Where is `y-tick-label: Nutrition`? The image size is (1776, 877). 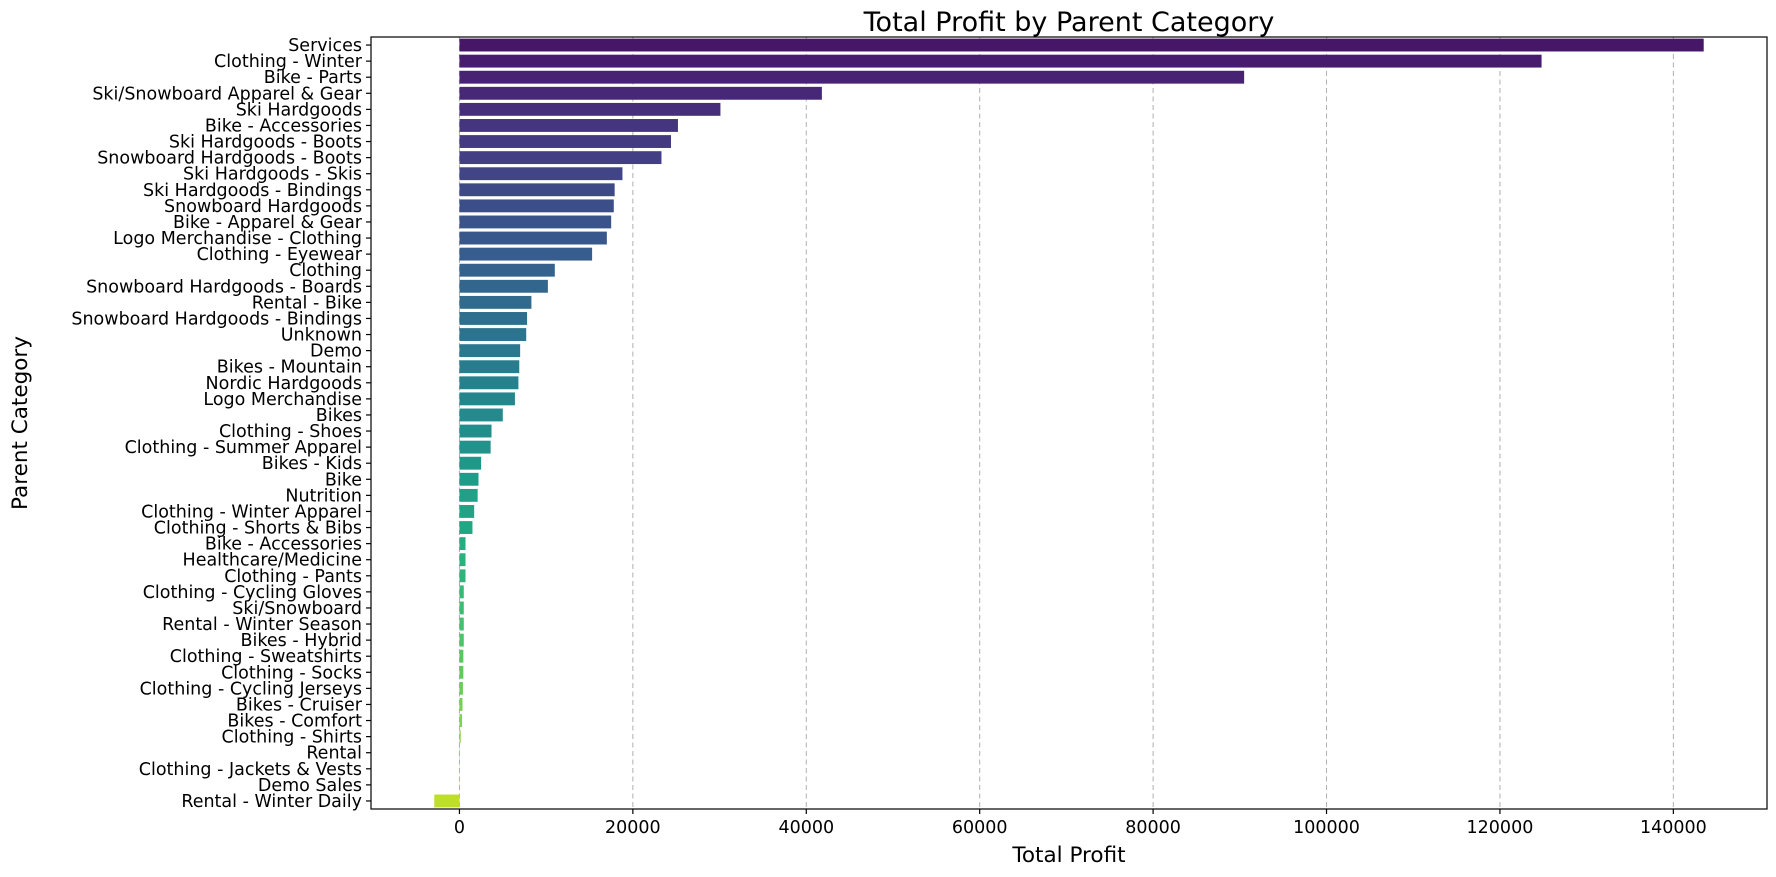 y-tick-label: Nutrition is located at coordinates (323, 496).